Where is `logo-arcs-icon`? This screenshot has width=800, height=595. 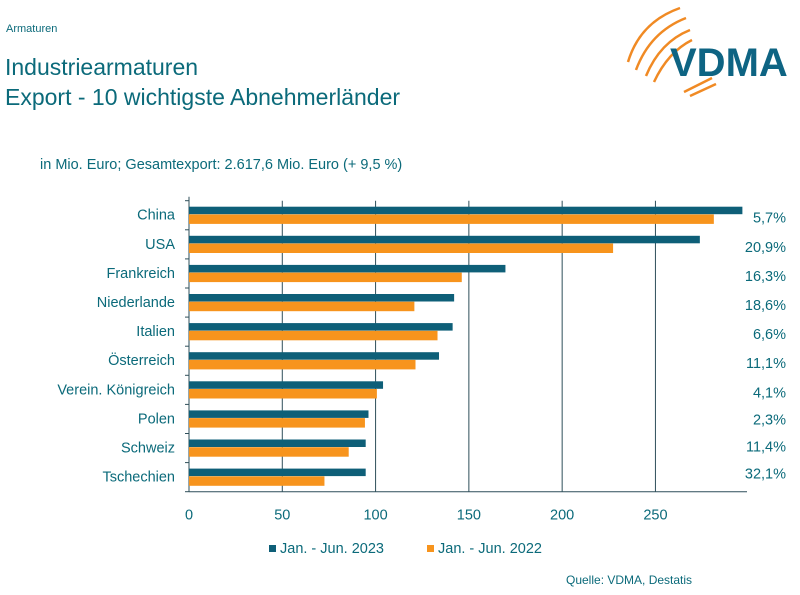
logo-arcs-icon is located at coordinates (671, 52).